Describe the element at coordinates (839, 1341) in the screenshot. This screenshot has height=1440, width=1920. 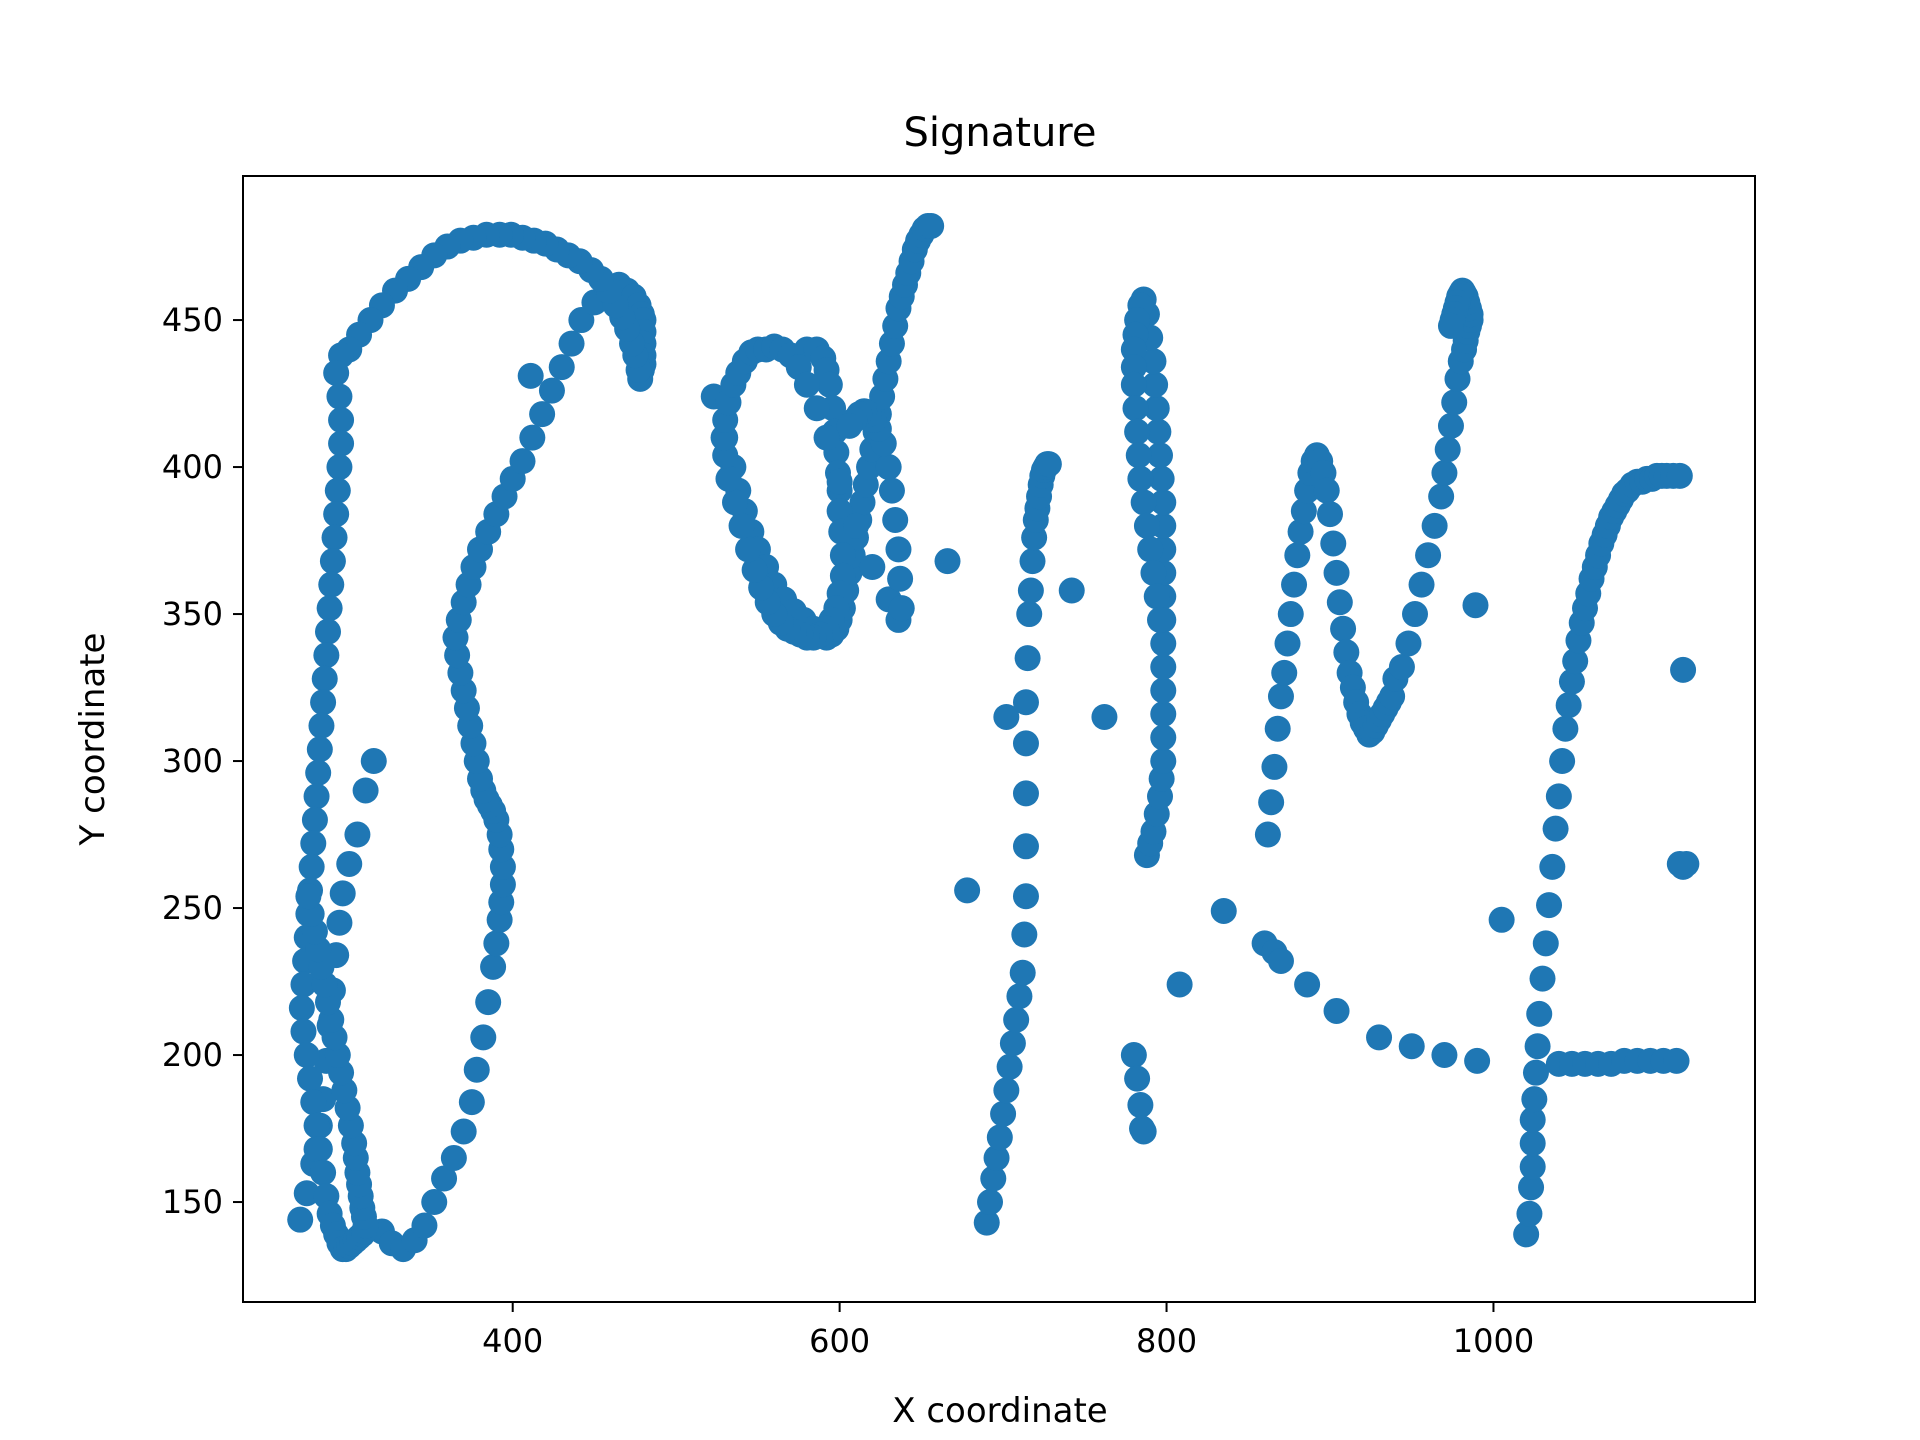
I see `x-tick-label: 600` at that location.